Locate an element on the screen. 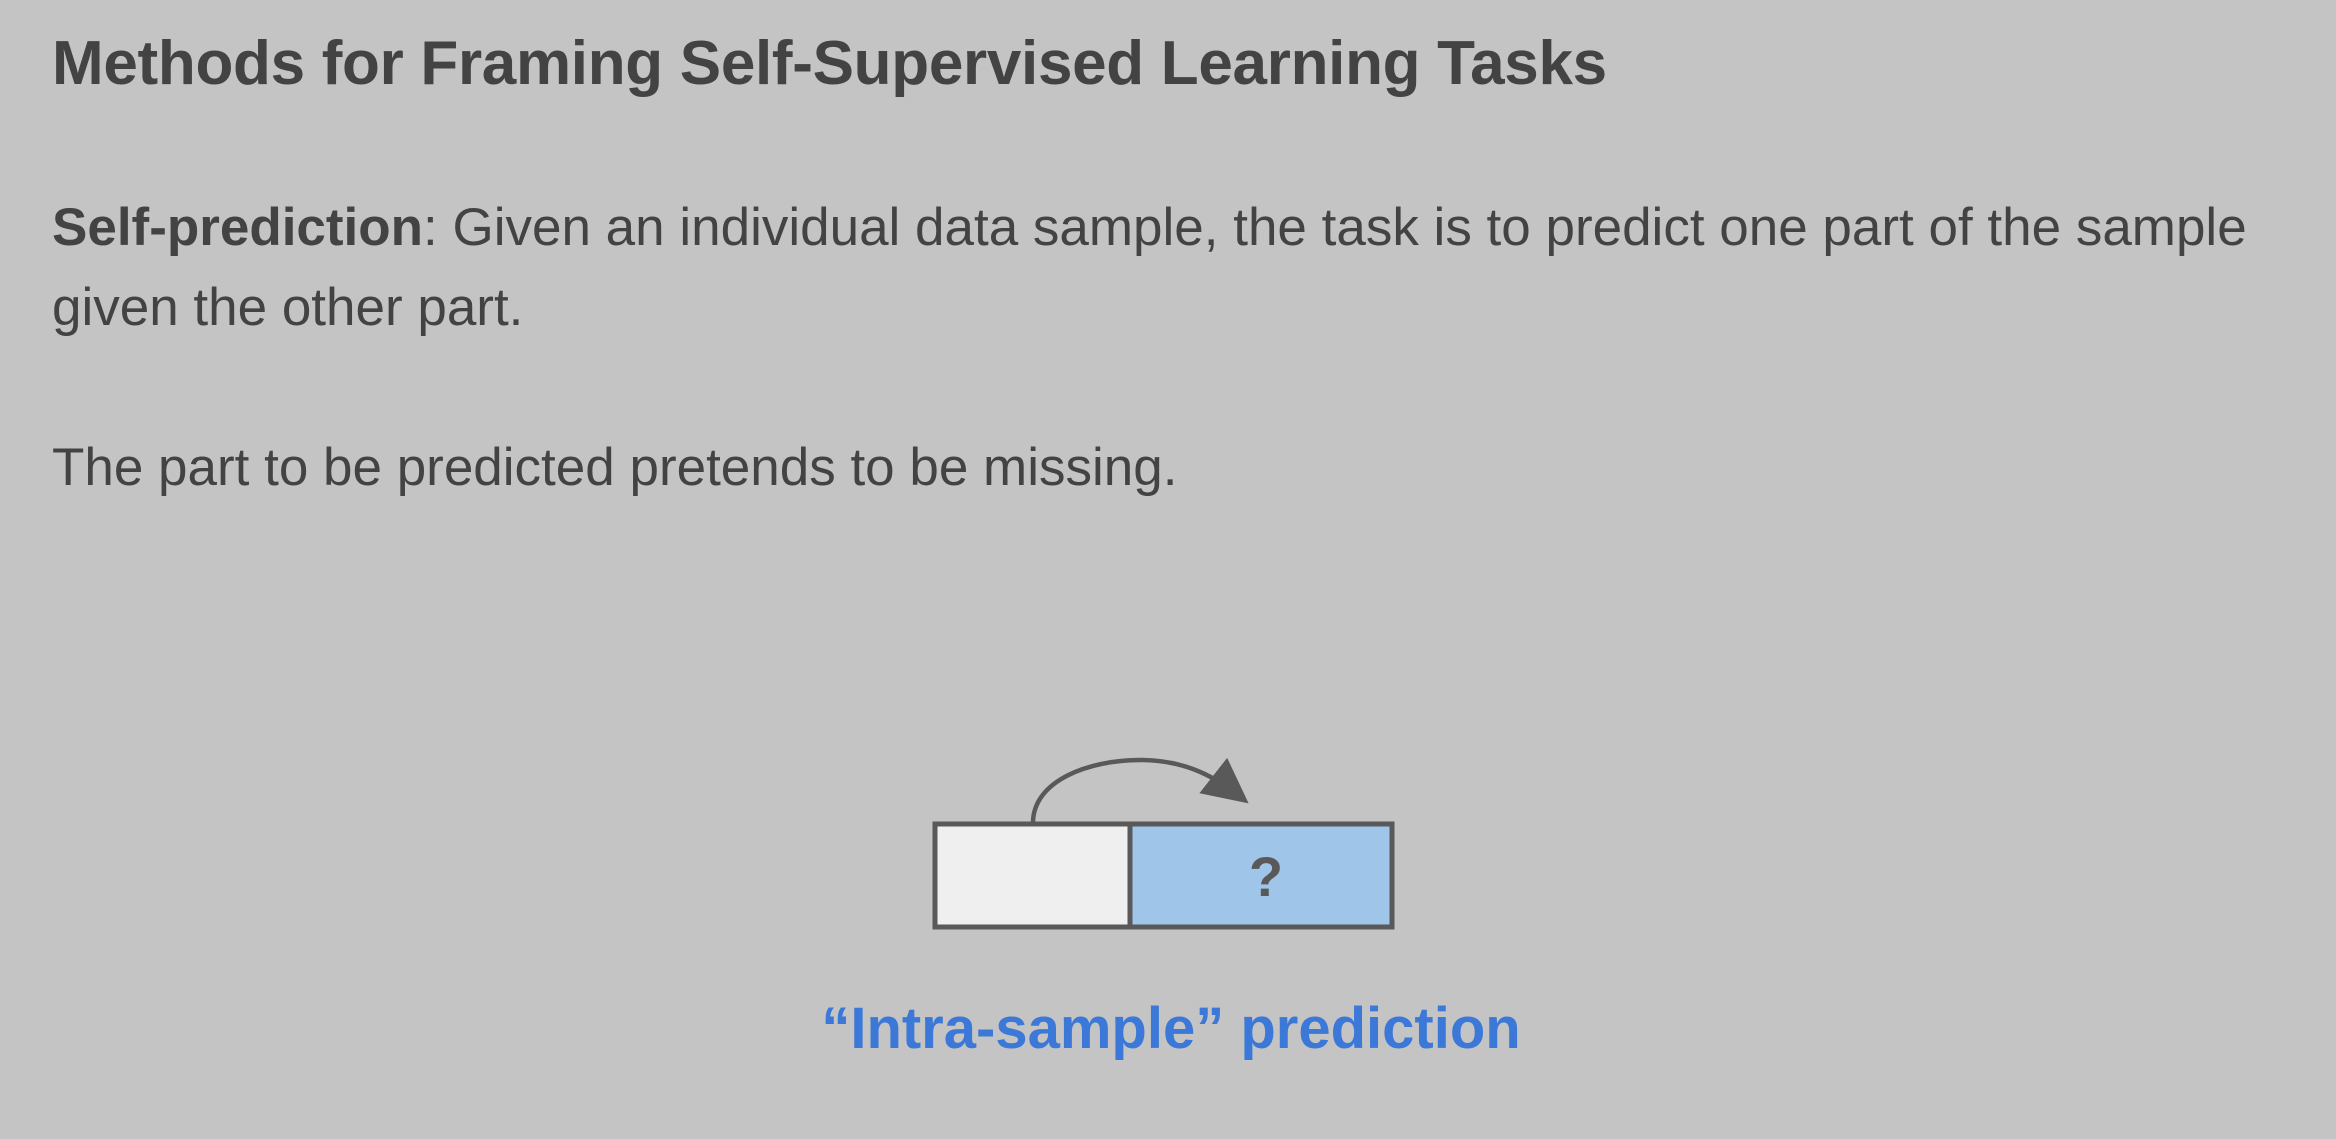 The image size is (2336, 1139). intra-sample-diagram: ? is located at coordinates (1163, 843).